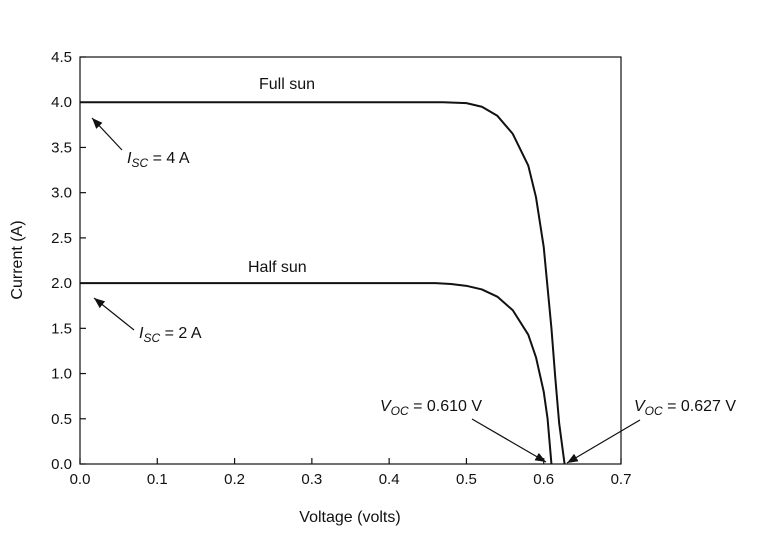 This screenshot has width=784, height=539. I want to click on x-tick-label: 0.1, so click(157, 479).